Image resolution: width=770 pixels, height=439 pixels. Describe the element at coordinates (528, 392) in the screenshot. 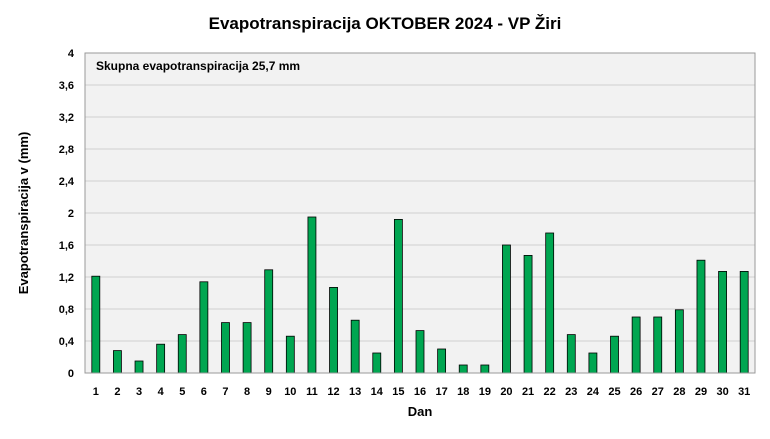

I see `x-tick-label: 21` at that location.